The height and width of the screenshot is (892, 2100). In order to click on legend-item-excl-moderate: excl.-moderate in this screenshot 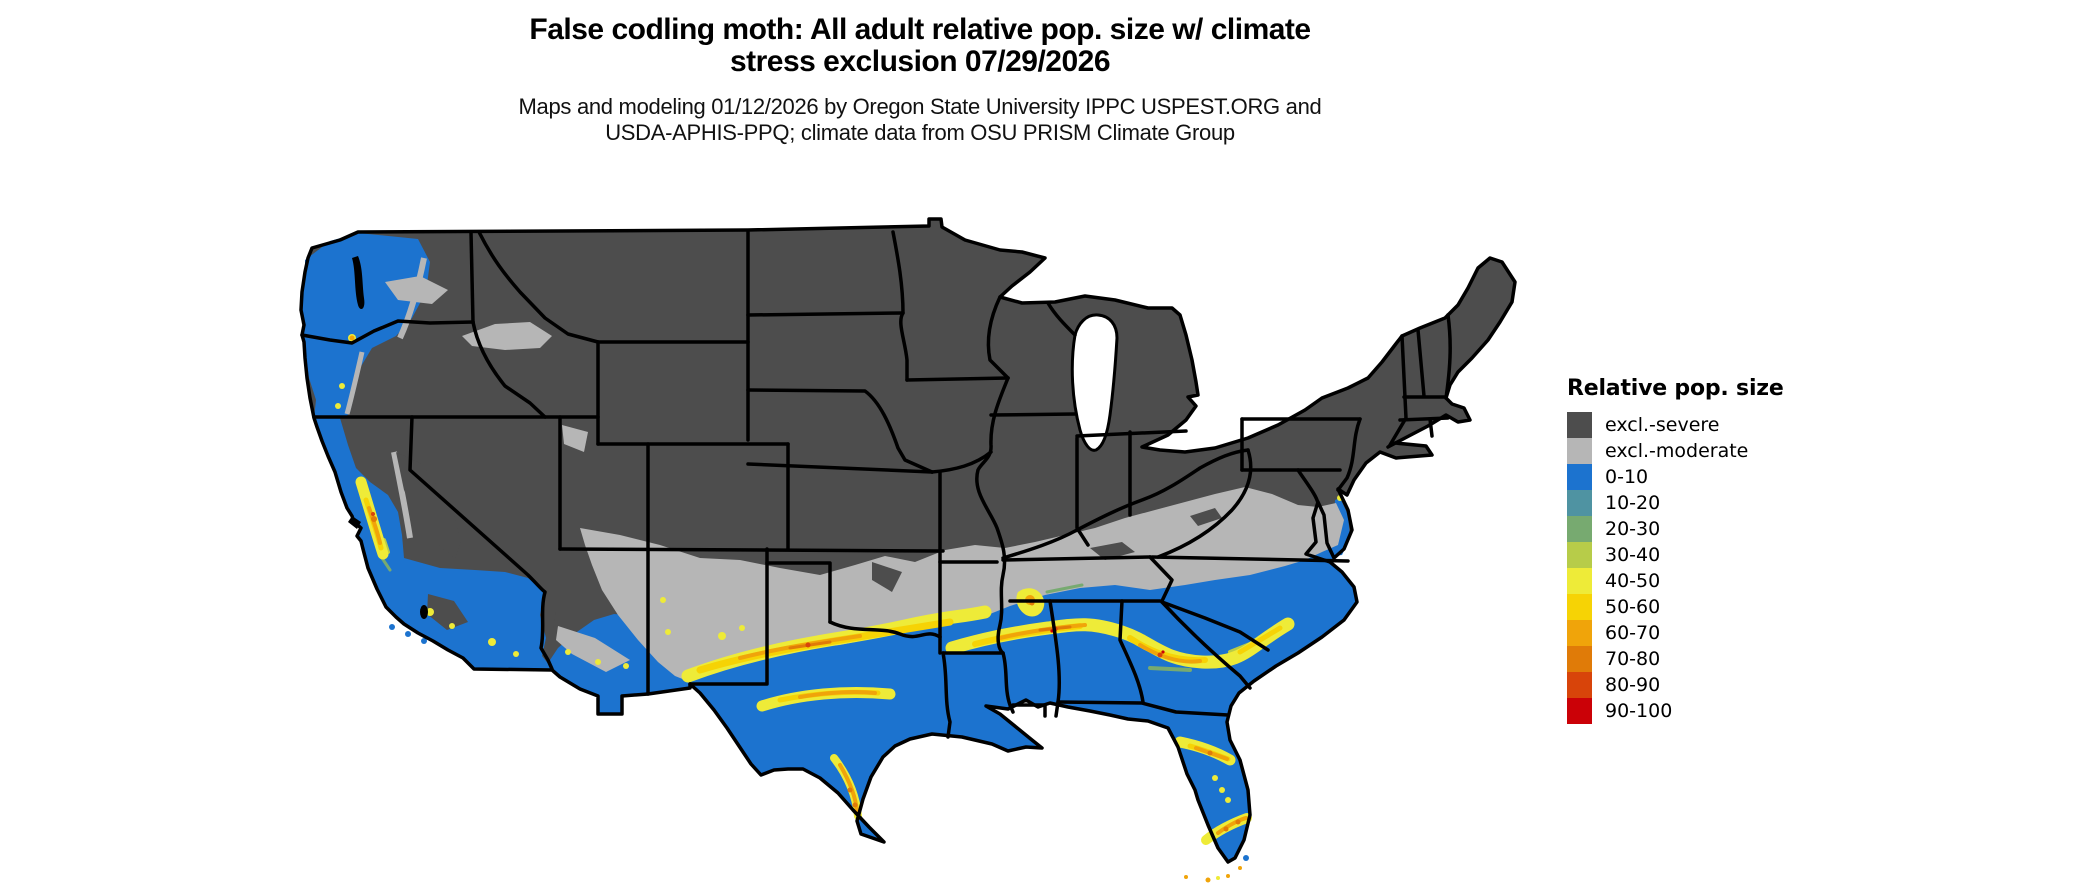, I will do `click(1675, 451)`.